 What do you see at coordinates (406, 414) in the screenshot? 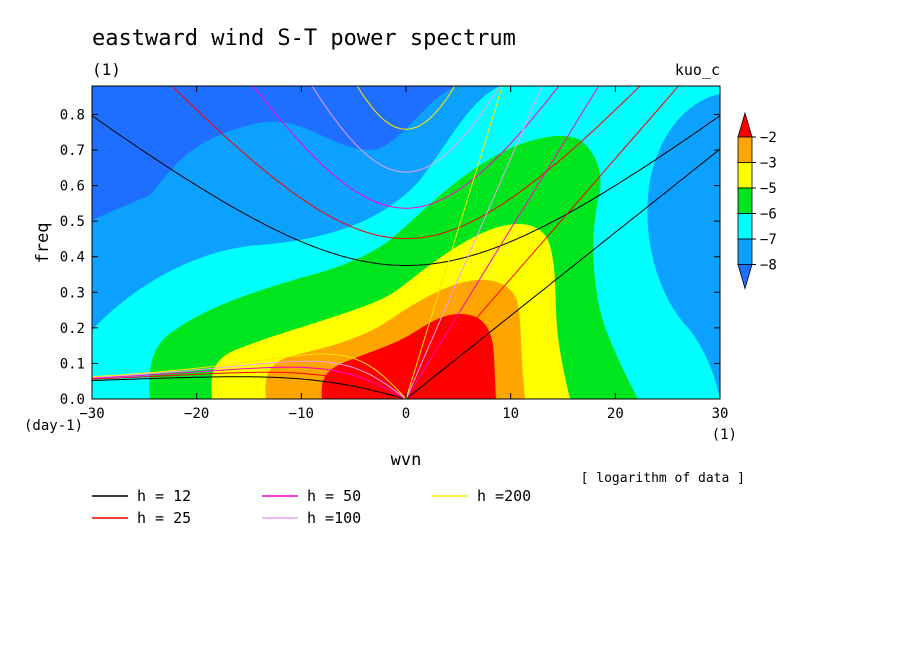
I see `x-tick-label: 0` at bounding box center [406, 414].